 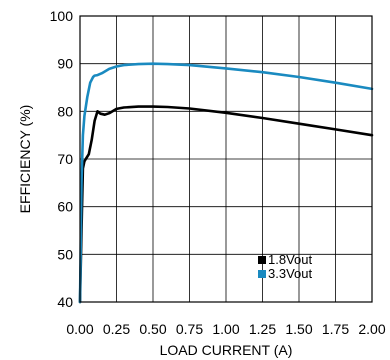 What do you see at coordinates (65, 64) in the screenshot?
I see `y-tick-label: 90` at bounding box center [65, 64].